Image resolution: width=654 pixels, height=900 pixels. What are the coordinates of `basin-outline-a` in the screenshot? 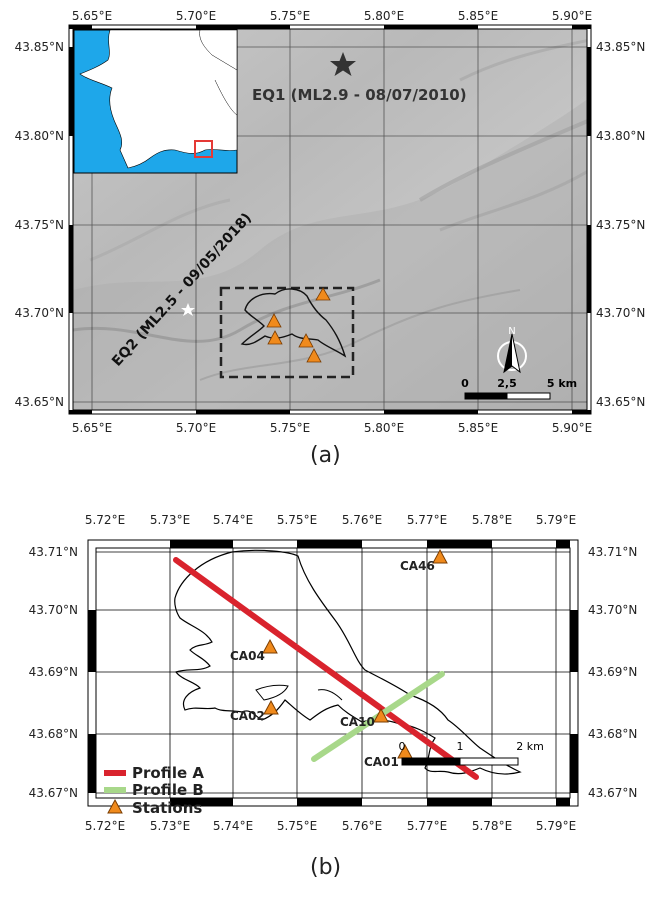 It's located at (293, 323).